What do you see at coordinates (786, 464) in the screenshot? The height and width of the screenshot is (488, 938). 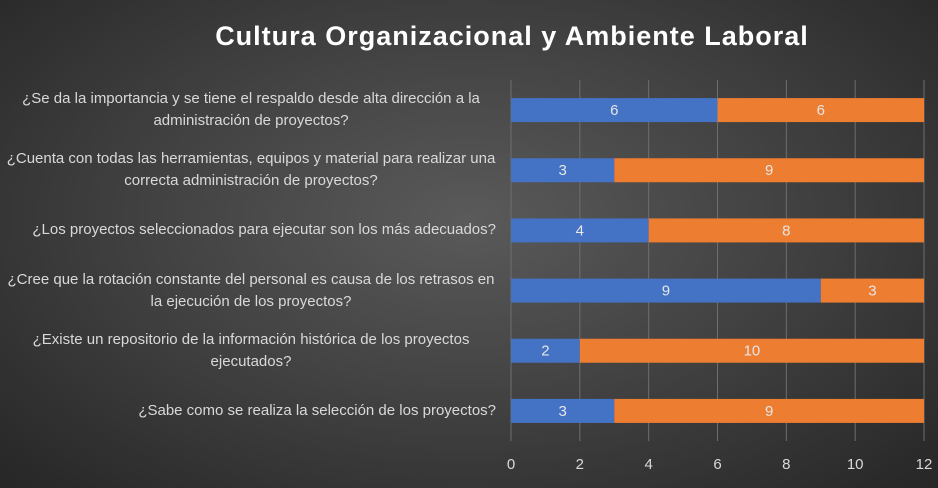 I see `x-tick-label: 8` at bounding box center [786, 464].